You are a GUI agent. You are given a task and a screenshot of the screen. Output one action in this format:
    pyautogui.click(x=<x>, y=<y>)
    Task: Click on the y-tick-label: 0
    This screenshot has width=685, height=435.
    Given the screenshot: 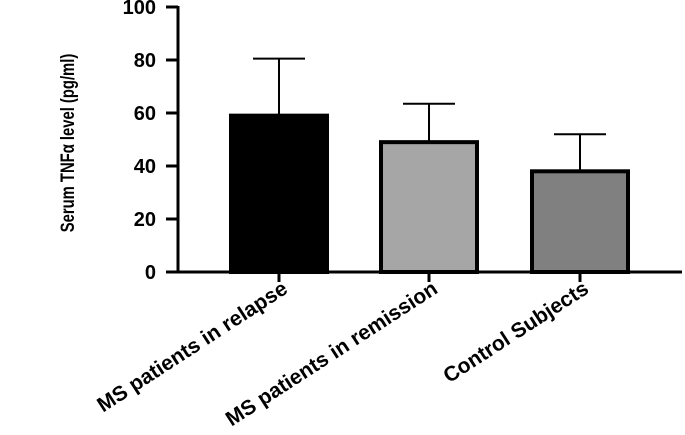 What is the action you would take?
    pyautogui.click(x=150, y=273)
    